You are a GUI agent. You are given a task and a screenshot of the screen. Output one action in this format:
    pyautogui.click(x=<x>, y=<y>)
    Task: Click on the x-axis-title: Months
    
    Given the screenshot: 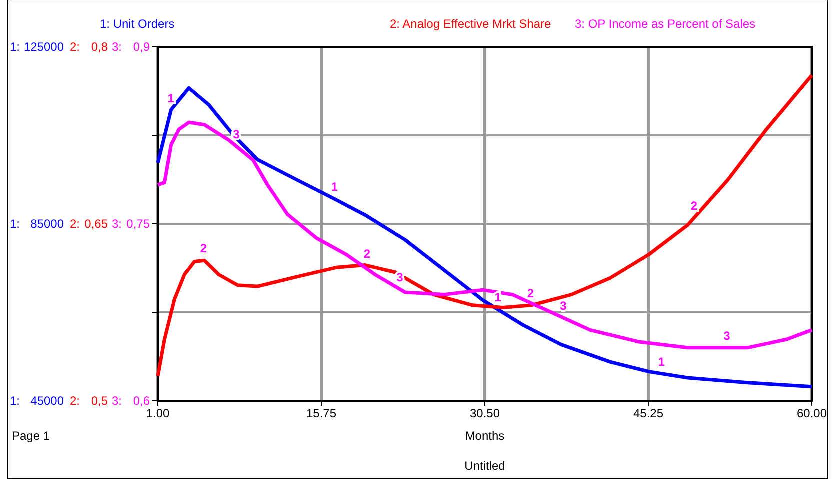 What is the action you would take?
    pyautogui.click(x=485, y=436)
    